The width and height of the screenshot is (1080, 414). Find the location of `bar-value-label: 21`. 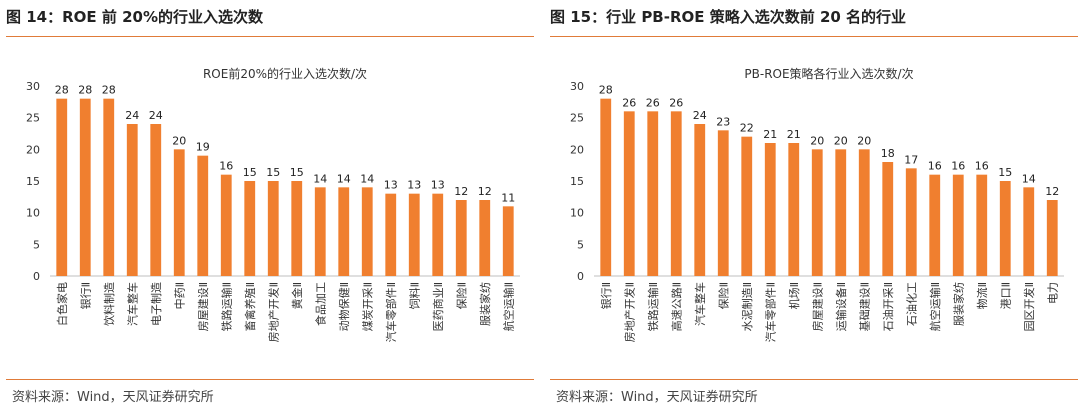

bar-value-label: 21 is located at coordinates (770, 134).